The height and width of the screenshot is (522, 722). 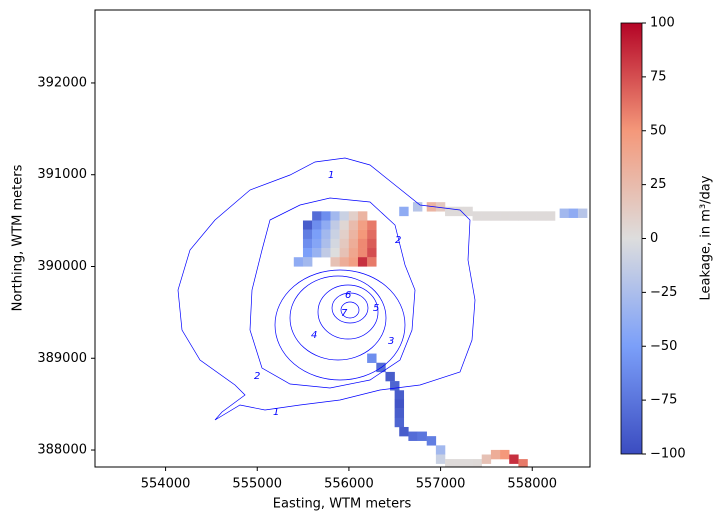 I want to click on y-tick-label: 388000, so click(x=62, y=450).